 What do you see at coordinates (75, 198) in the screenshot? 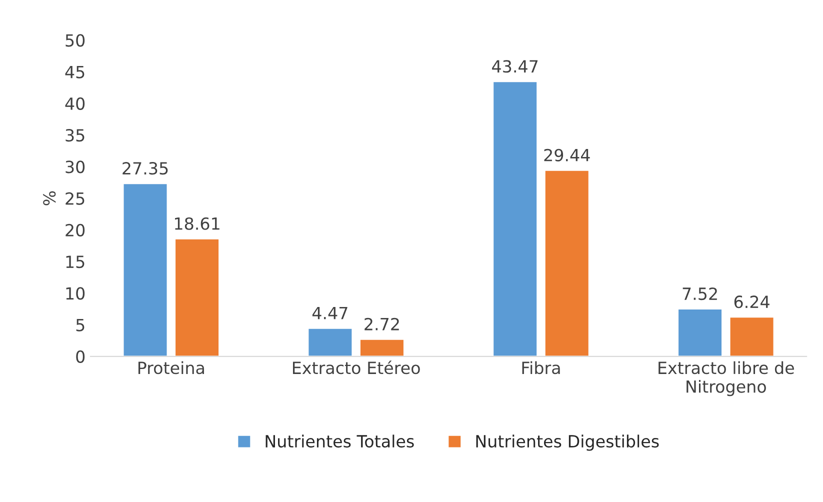
I see `y-tick-label: 25` at bounding box center [75, 198].